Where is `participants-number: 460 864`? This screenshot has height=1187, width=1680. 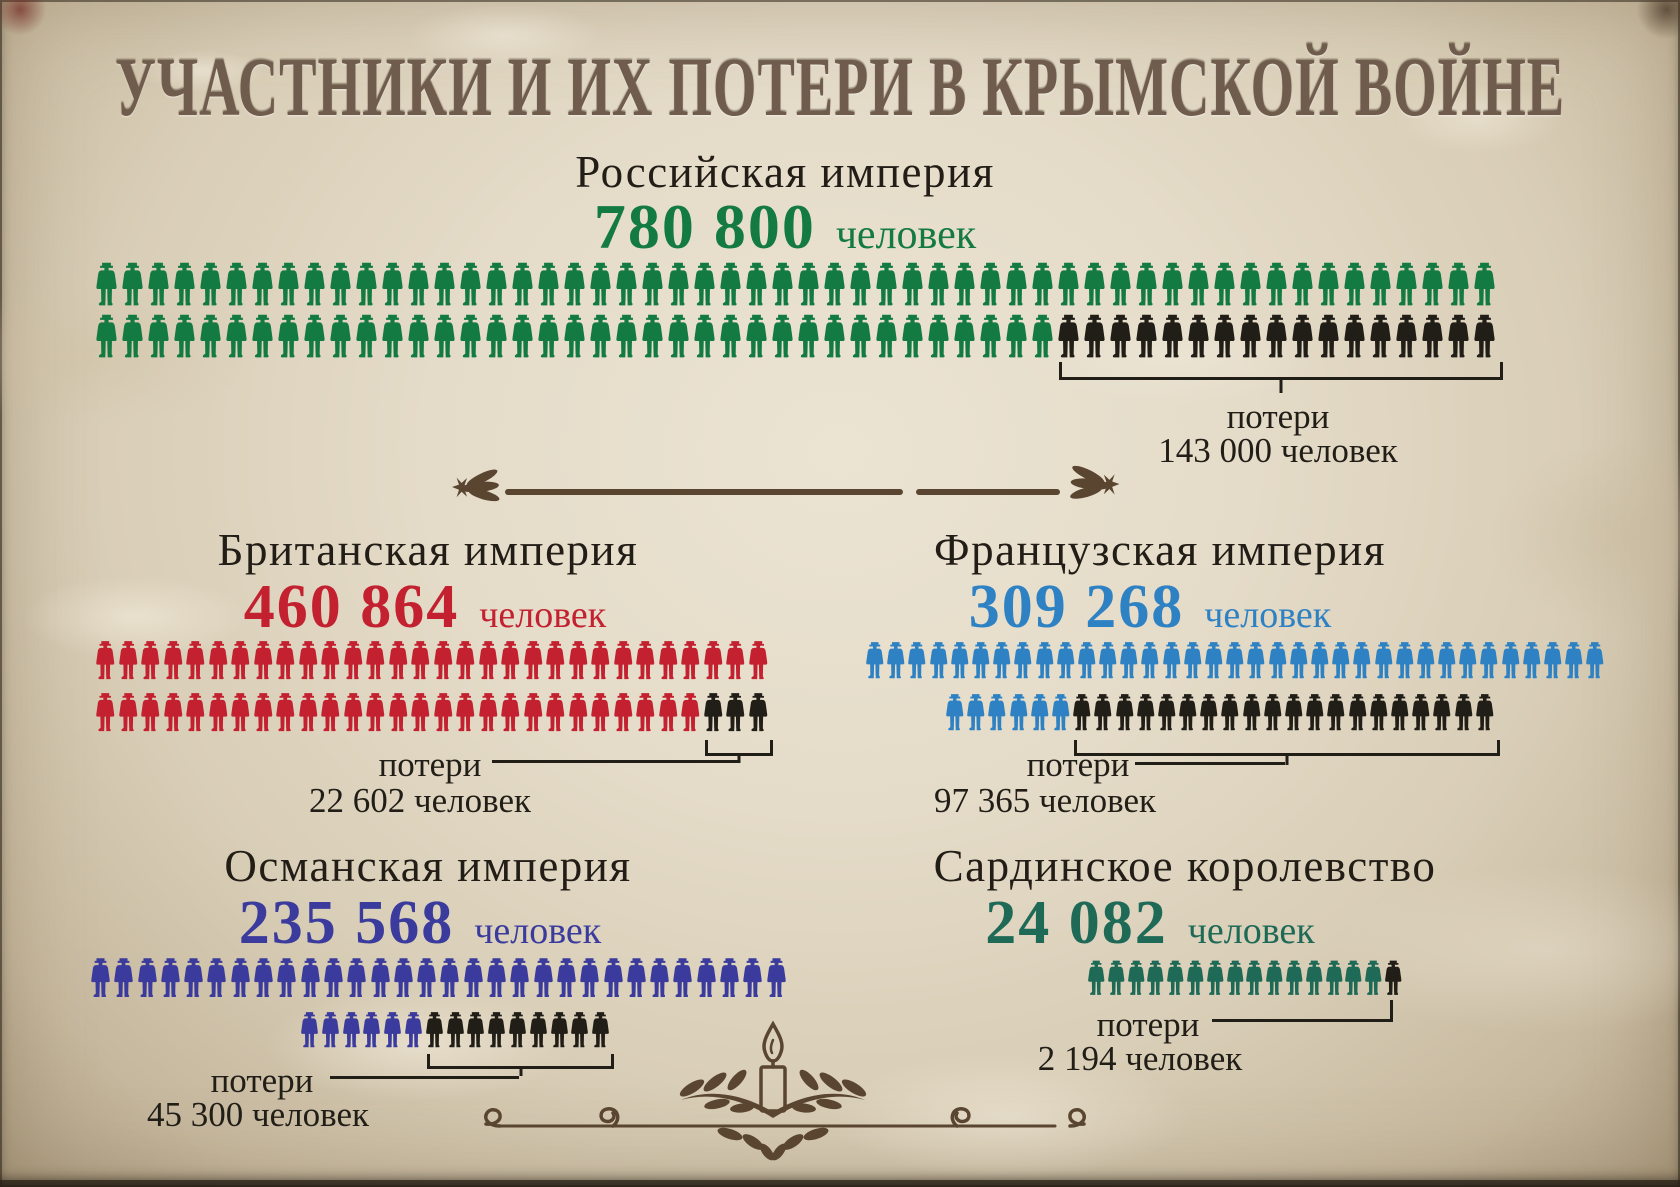
participants-number: 460 864 is located at coordinates (351, 607).